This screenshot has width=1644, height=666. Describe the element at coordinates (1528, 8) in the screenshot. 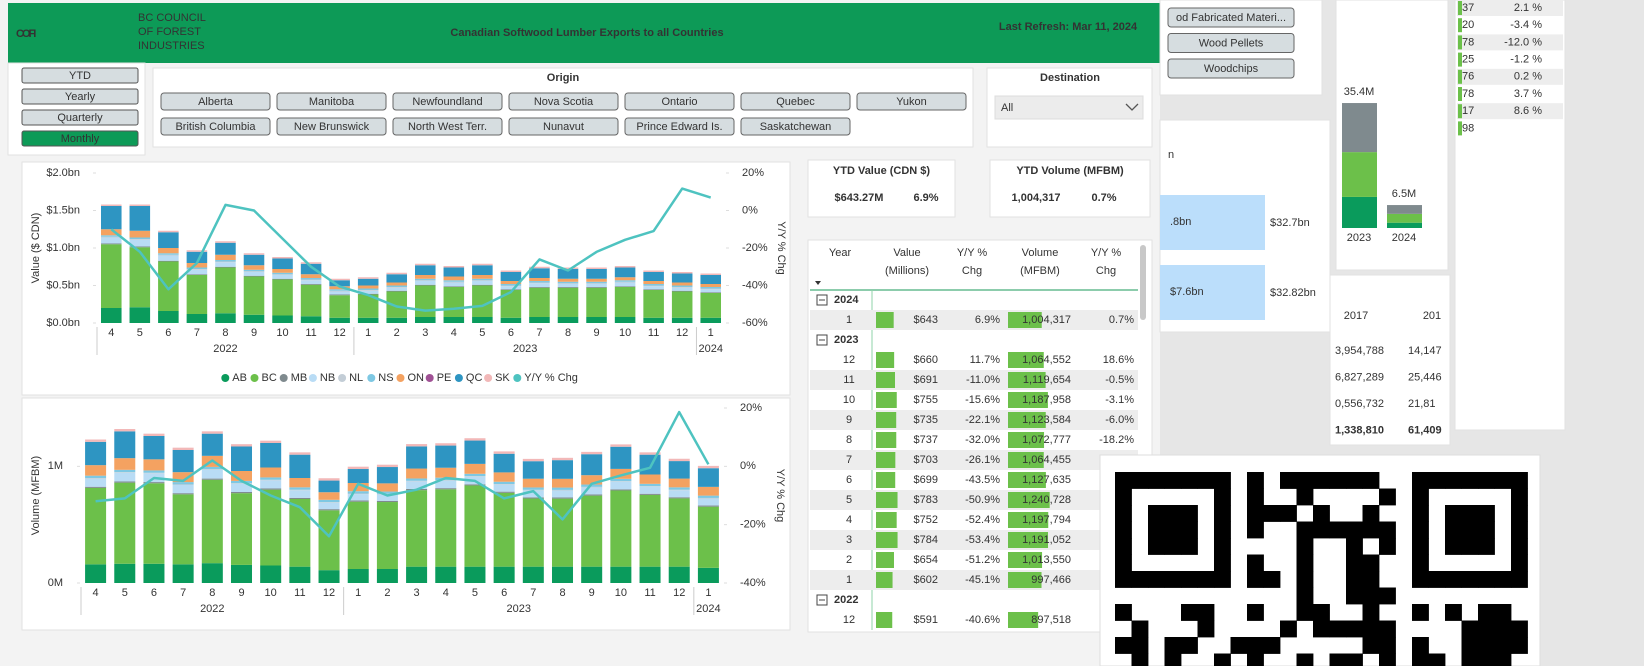

I see `province-change: 2.1 %` at that location.